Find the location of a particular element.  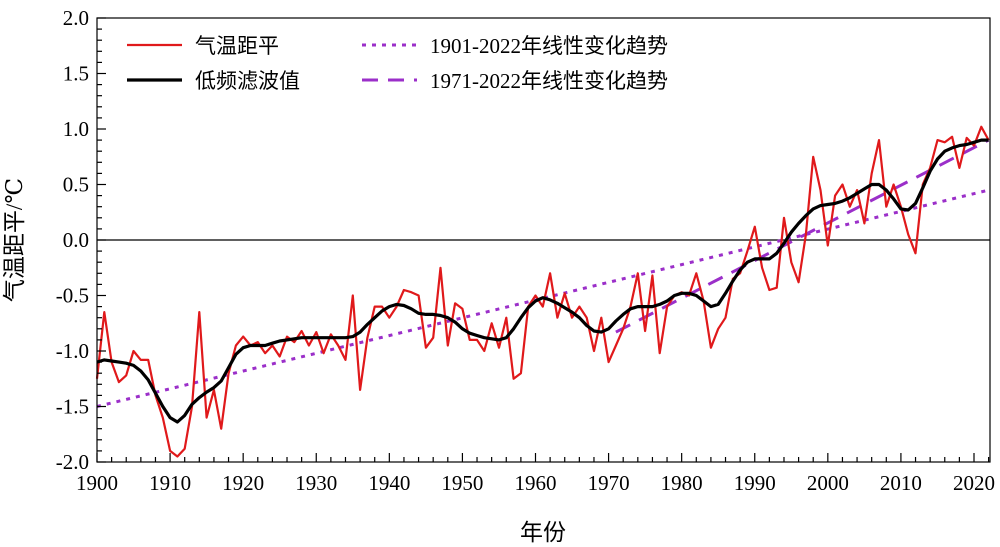

x-tick-label: 1990 is located at coordinates (755, 483).